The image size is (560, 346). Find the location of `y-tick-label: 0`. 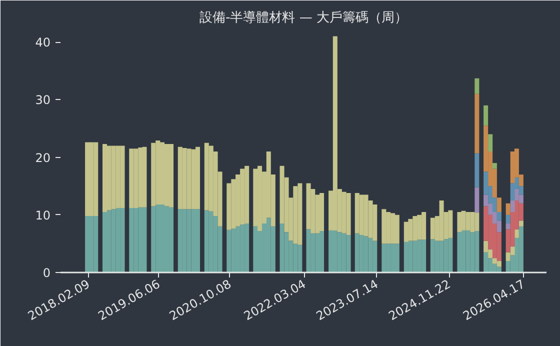

y-tick-label: 0 is located at coordinates (46, 273).